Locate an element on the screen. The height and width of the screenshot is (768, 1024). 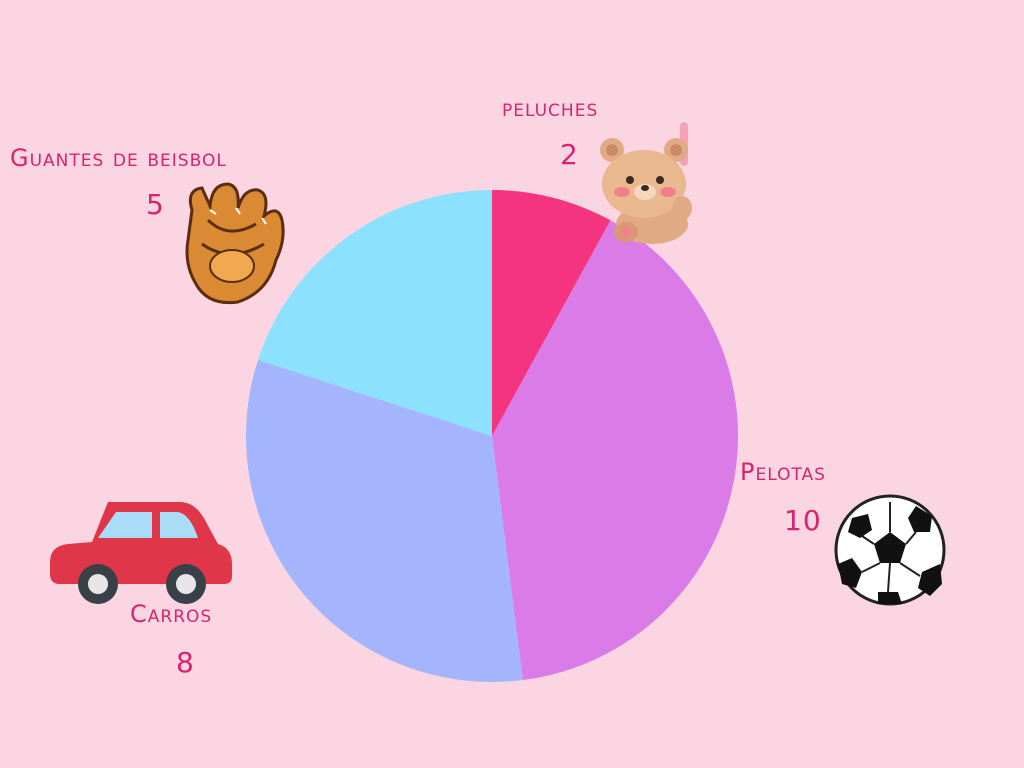
pie-slice-peluches is located at coordinates (551, 313).